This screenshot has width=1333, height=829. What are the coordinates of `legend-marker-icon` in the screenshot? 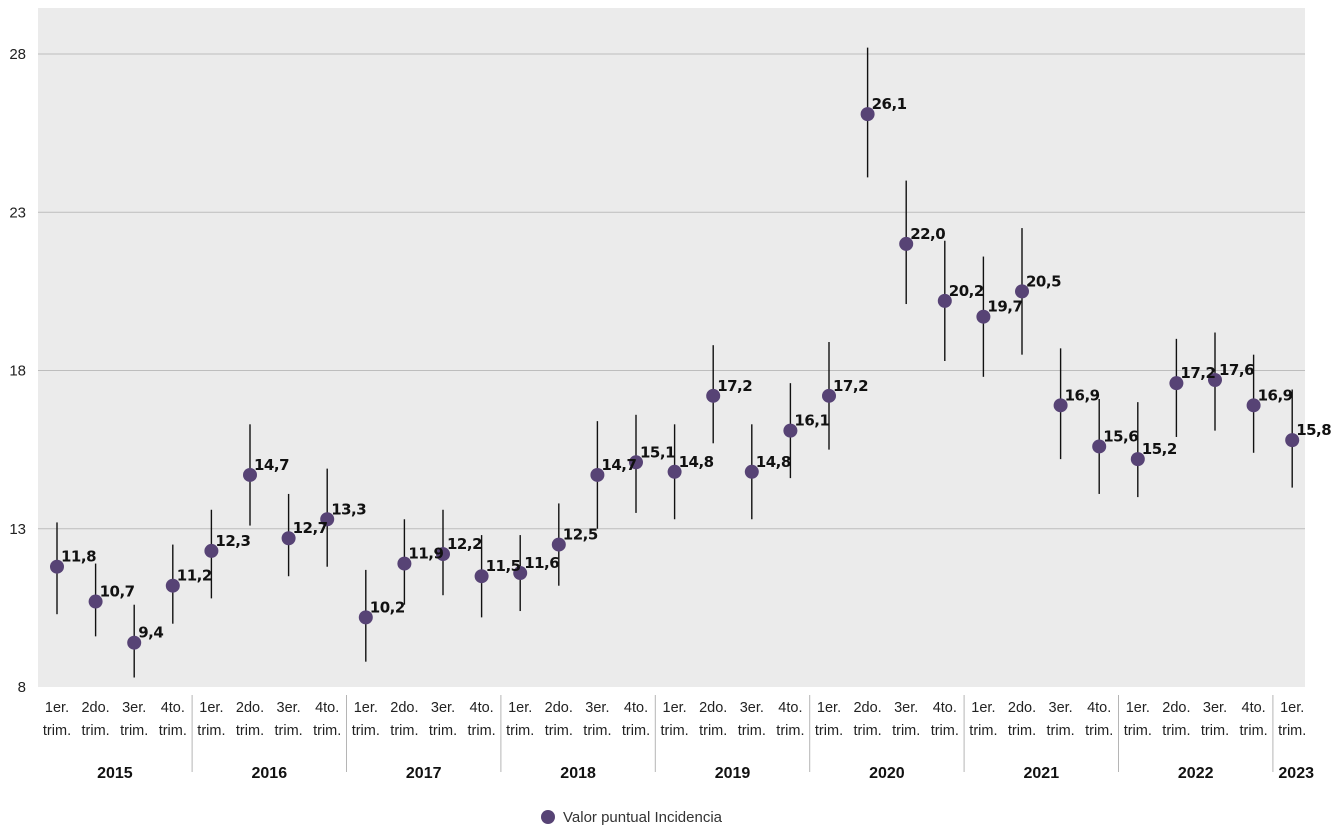 It's located at (548, 817).